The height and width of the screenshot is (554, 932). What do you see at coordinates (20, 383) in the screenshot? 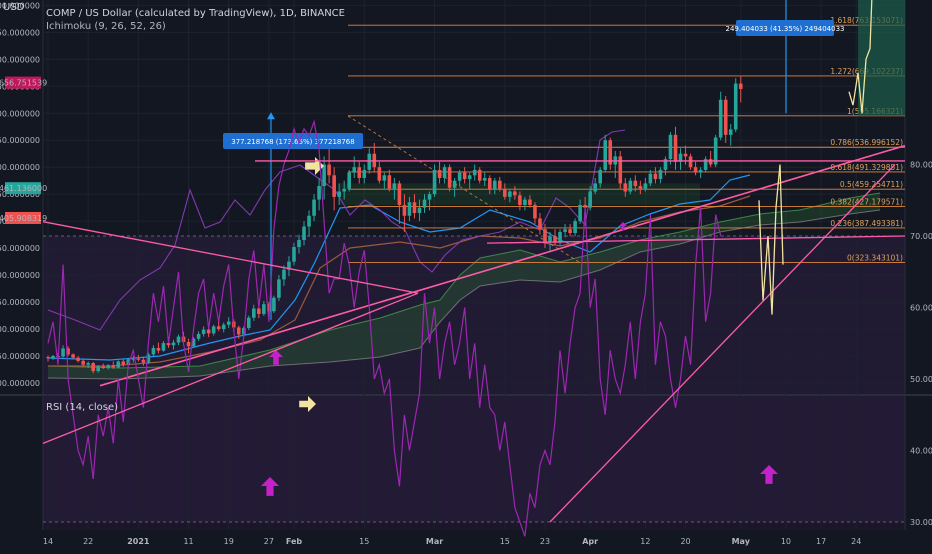
I see `price-tick-label: 100.000000` at bounding box center [20, 383].